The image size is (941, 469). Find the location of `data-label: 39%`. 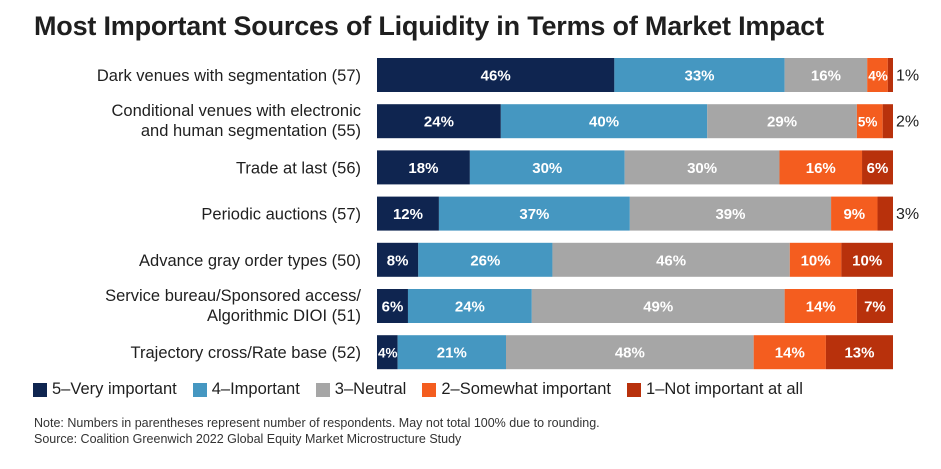

data-label: 39% is located at coordinates (730, 214).